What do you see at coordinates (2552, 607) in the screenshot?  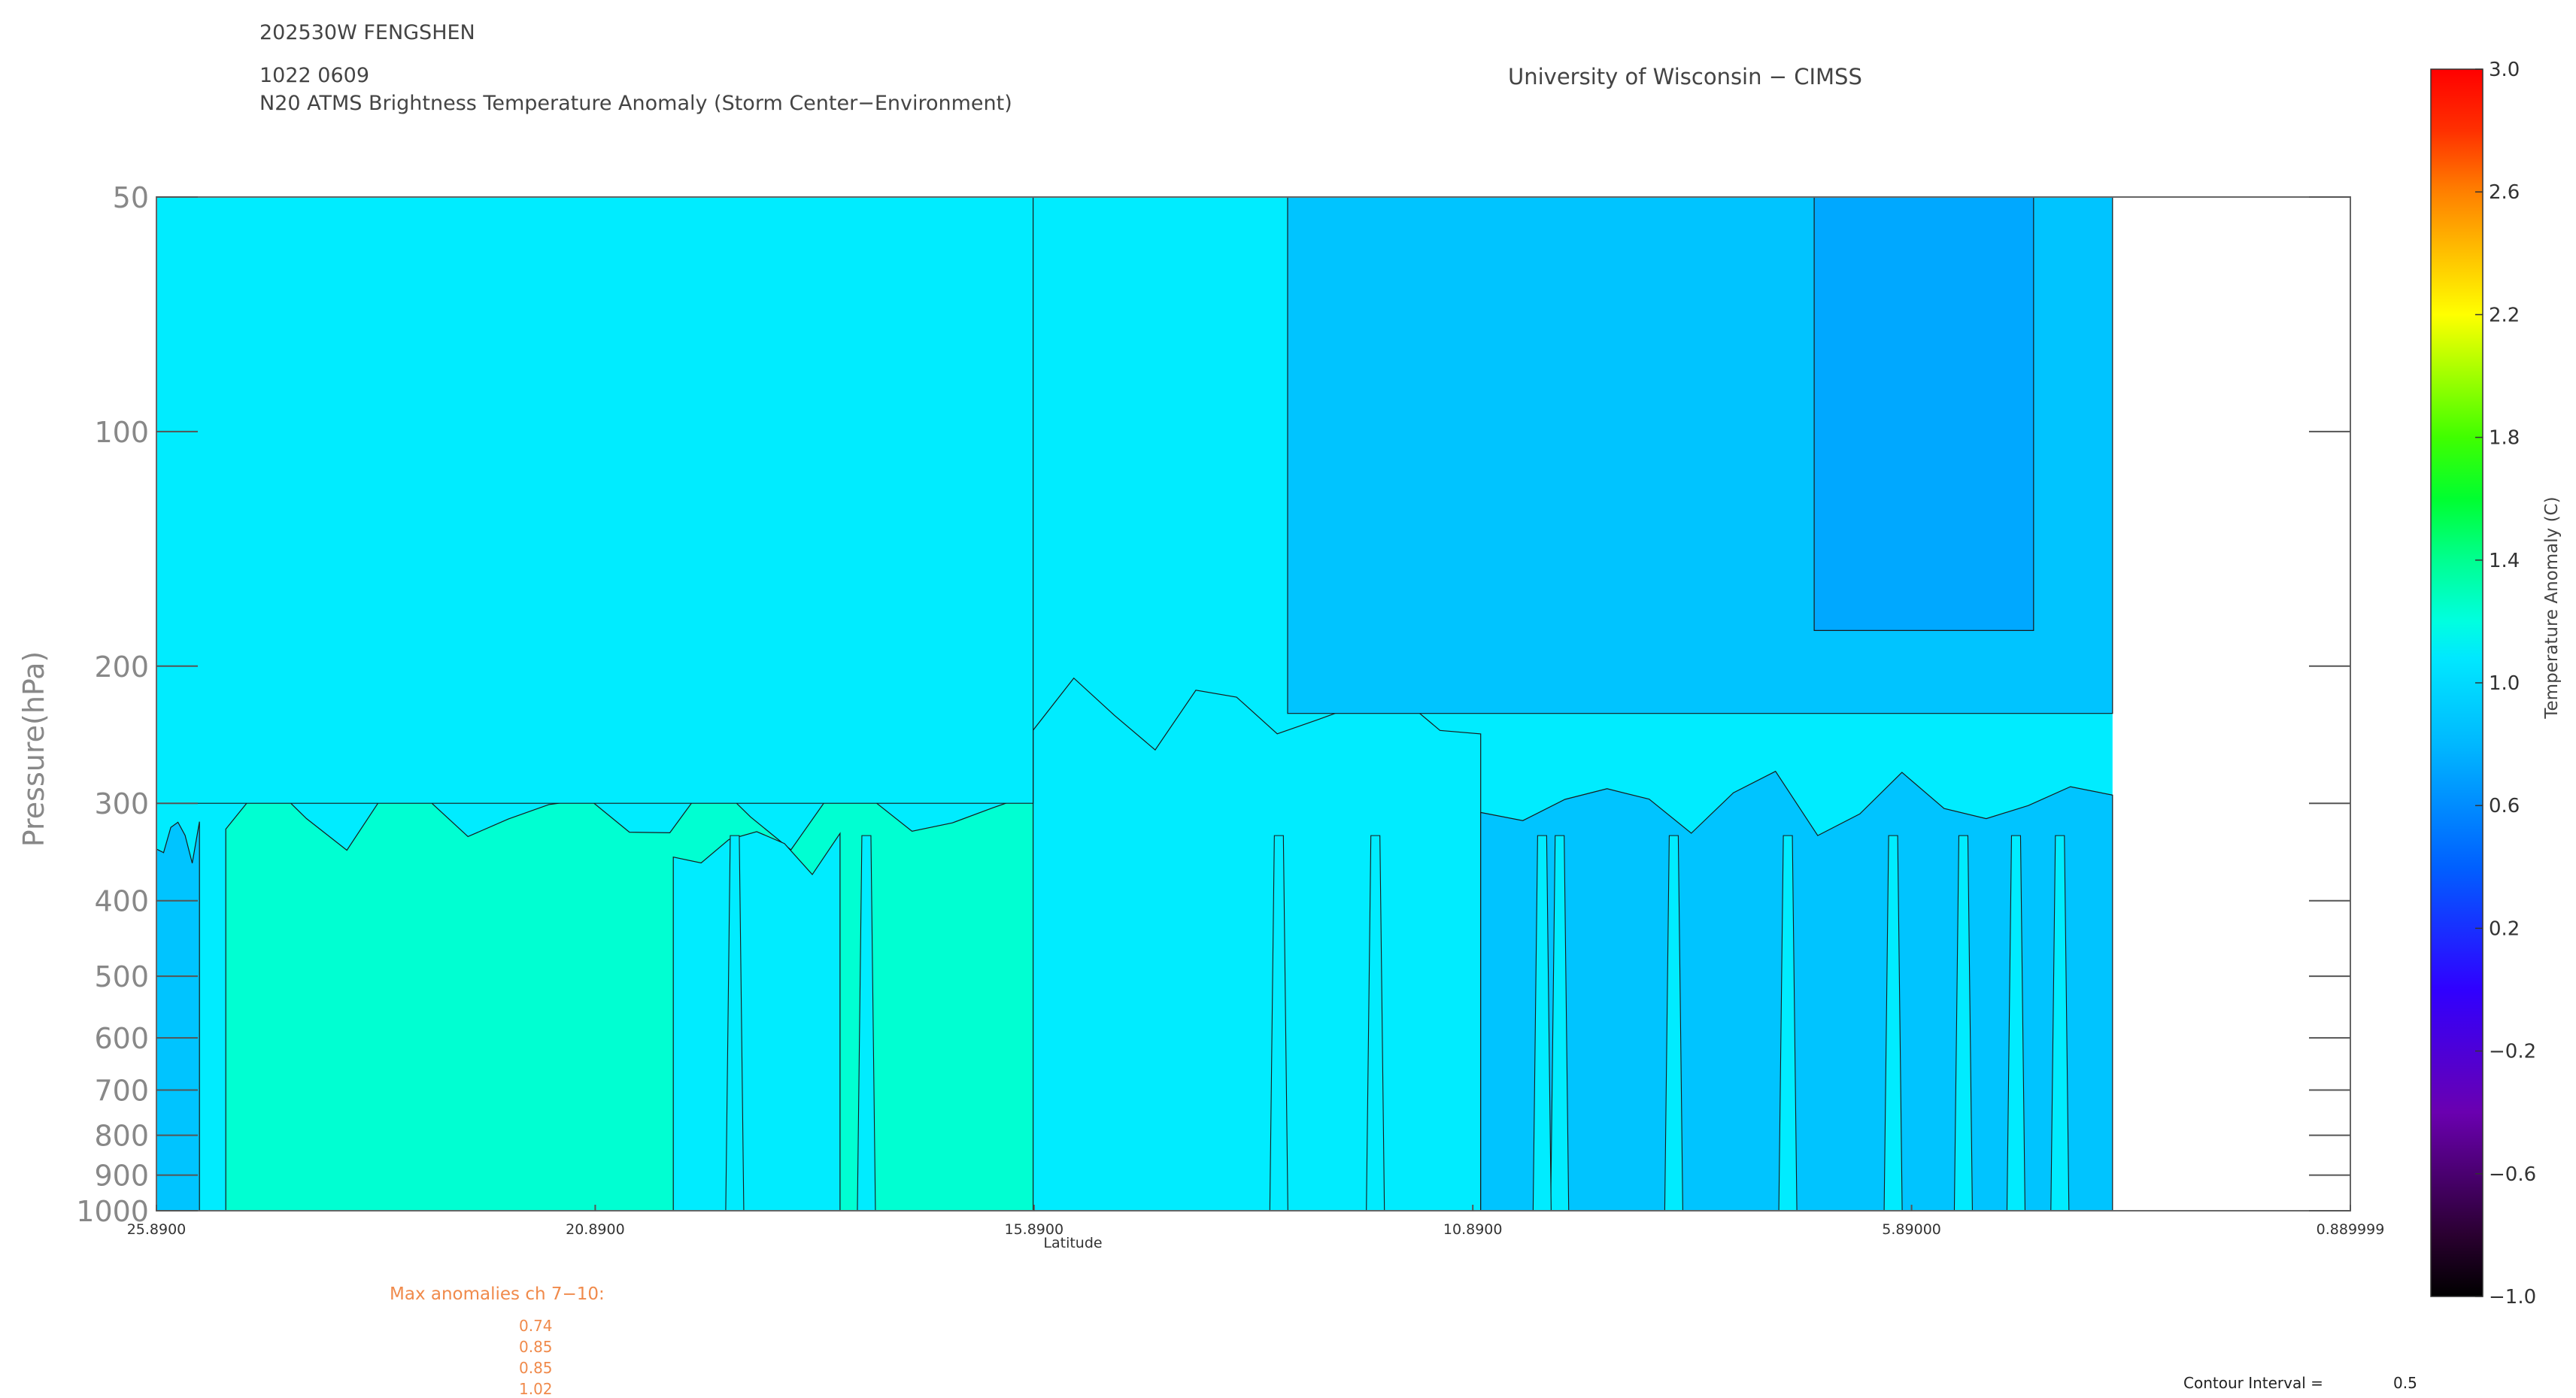 I see `colorbar-title: Temperature Anomaly (C)` at bounding box center [2552, 607].